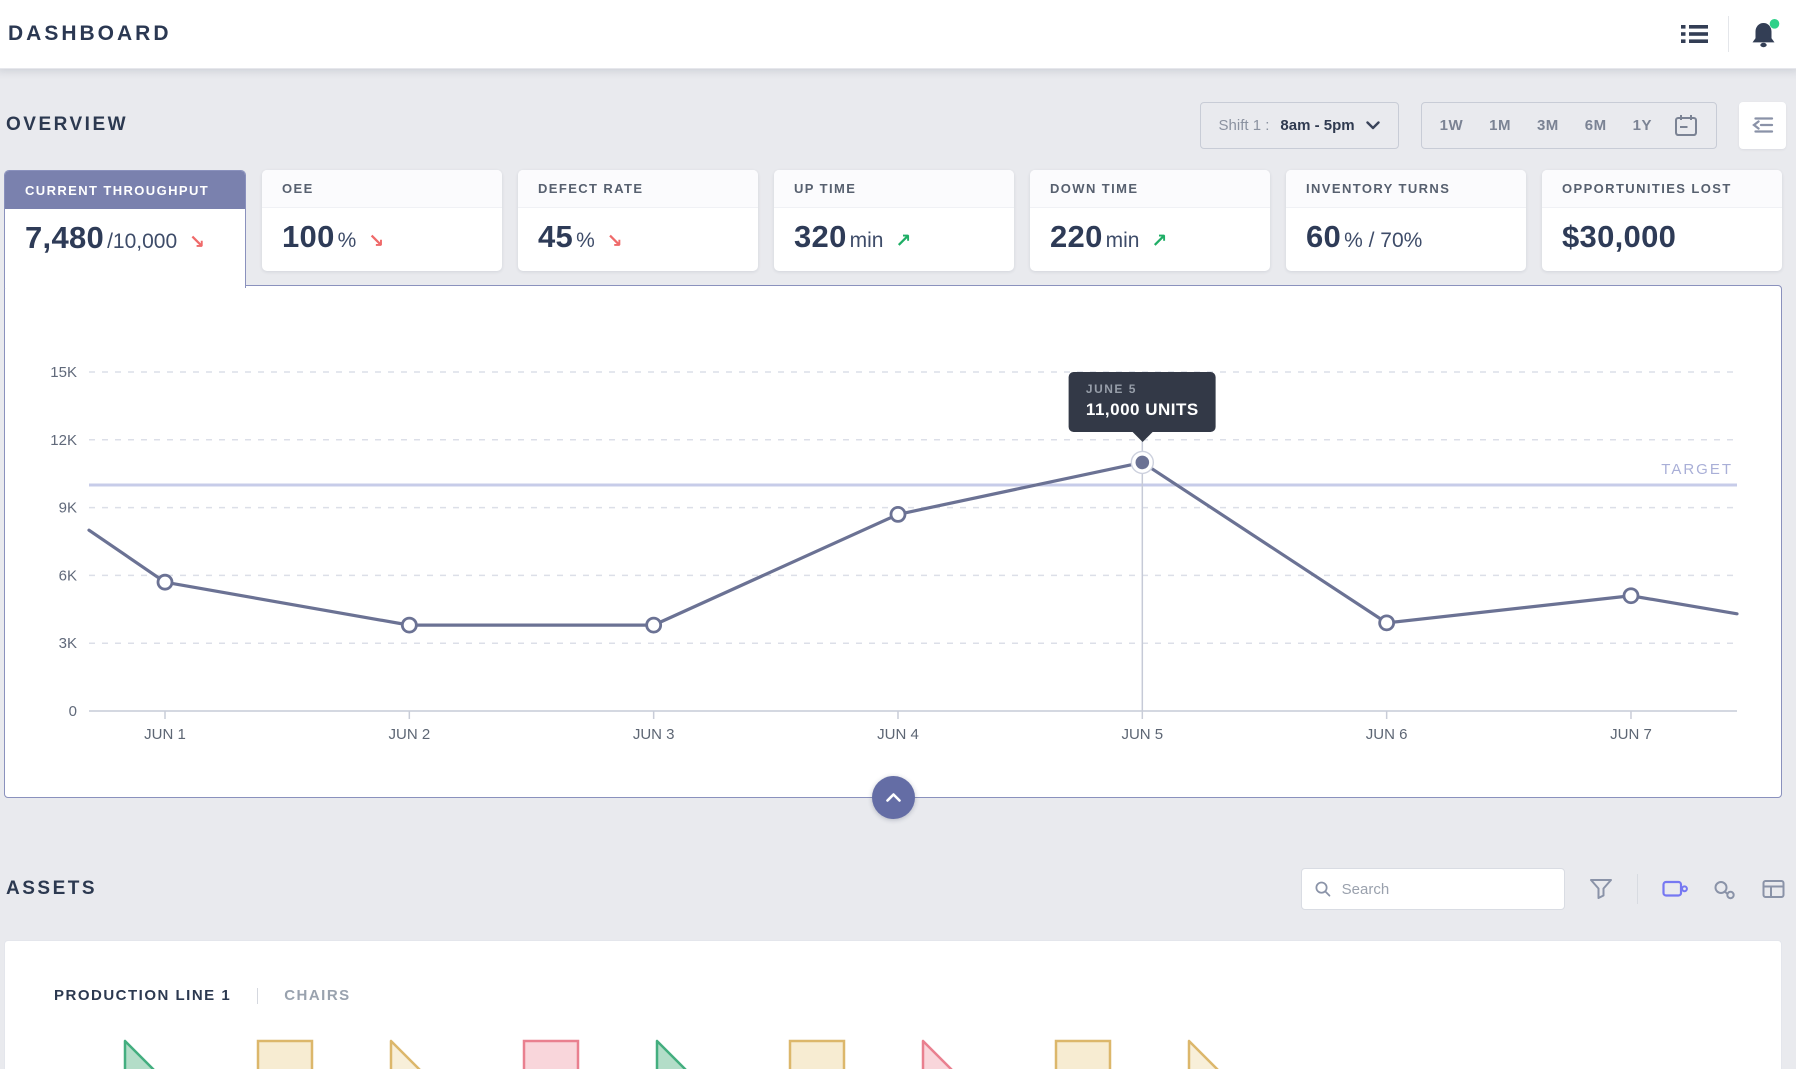 Image resolution: width=1796 pixels, height=1069 pixels. What do you see at coordinates (896, 125) in the screenshot?
I see `overview-header: OVERVIEW Shift 1 : 8am - 5pm 1W 1M 3M 6M 1Y` at bounding box center [896, 125].